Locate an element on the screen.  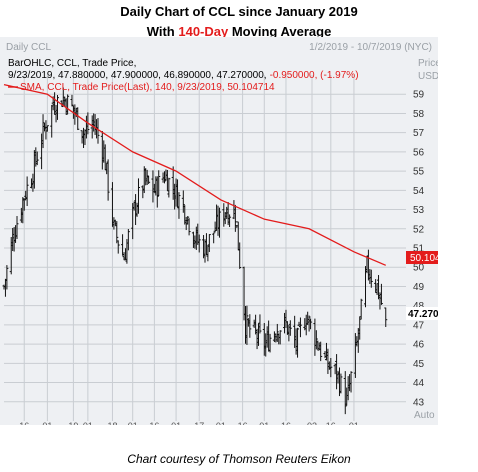
y-tick-label: 55 is located at coordinates (419, 172).